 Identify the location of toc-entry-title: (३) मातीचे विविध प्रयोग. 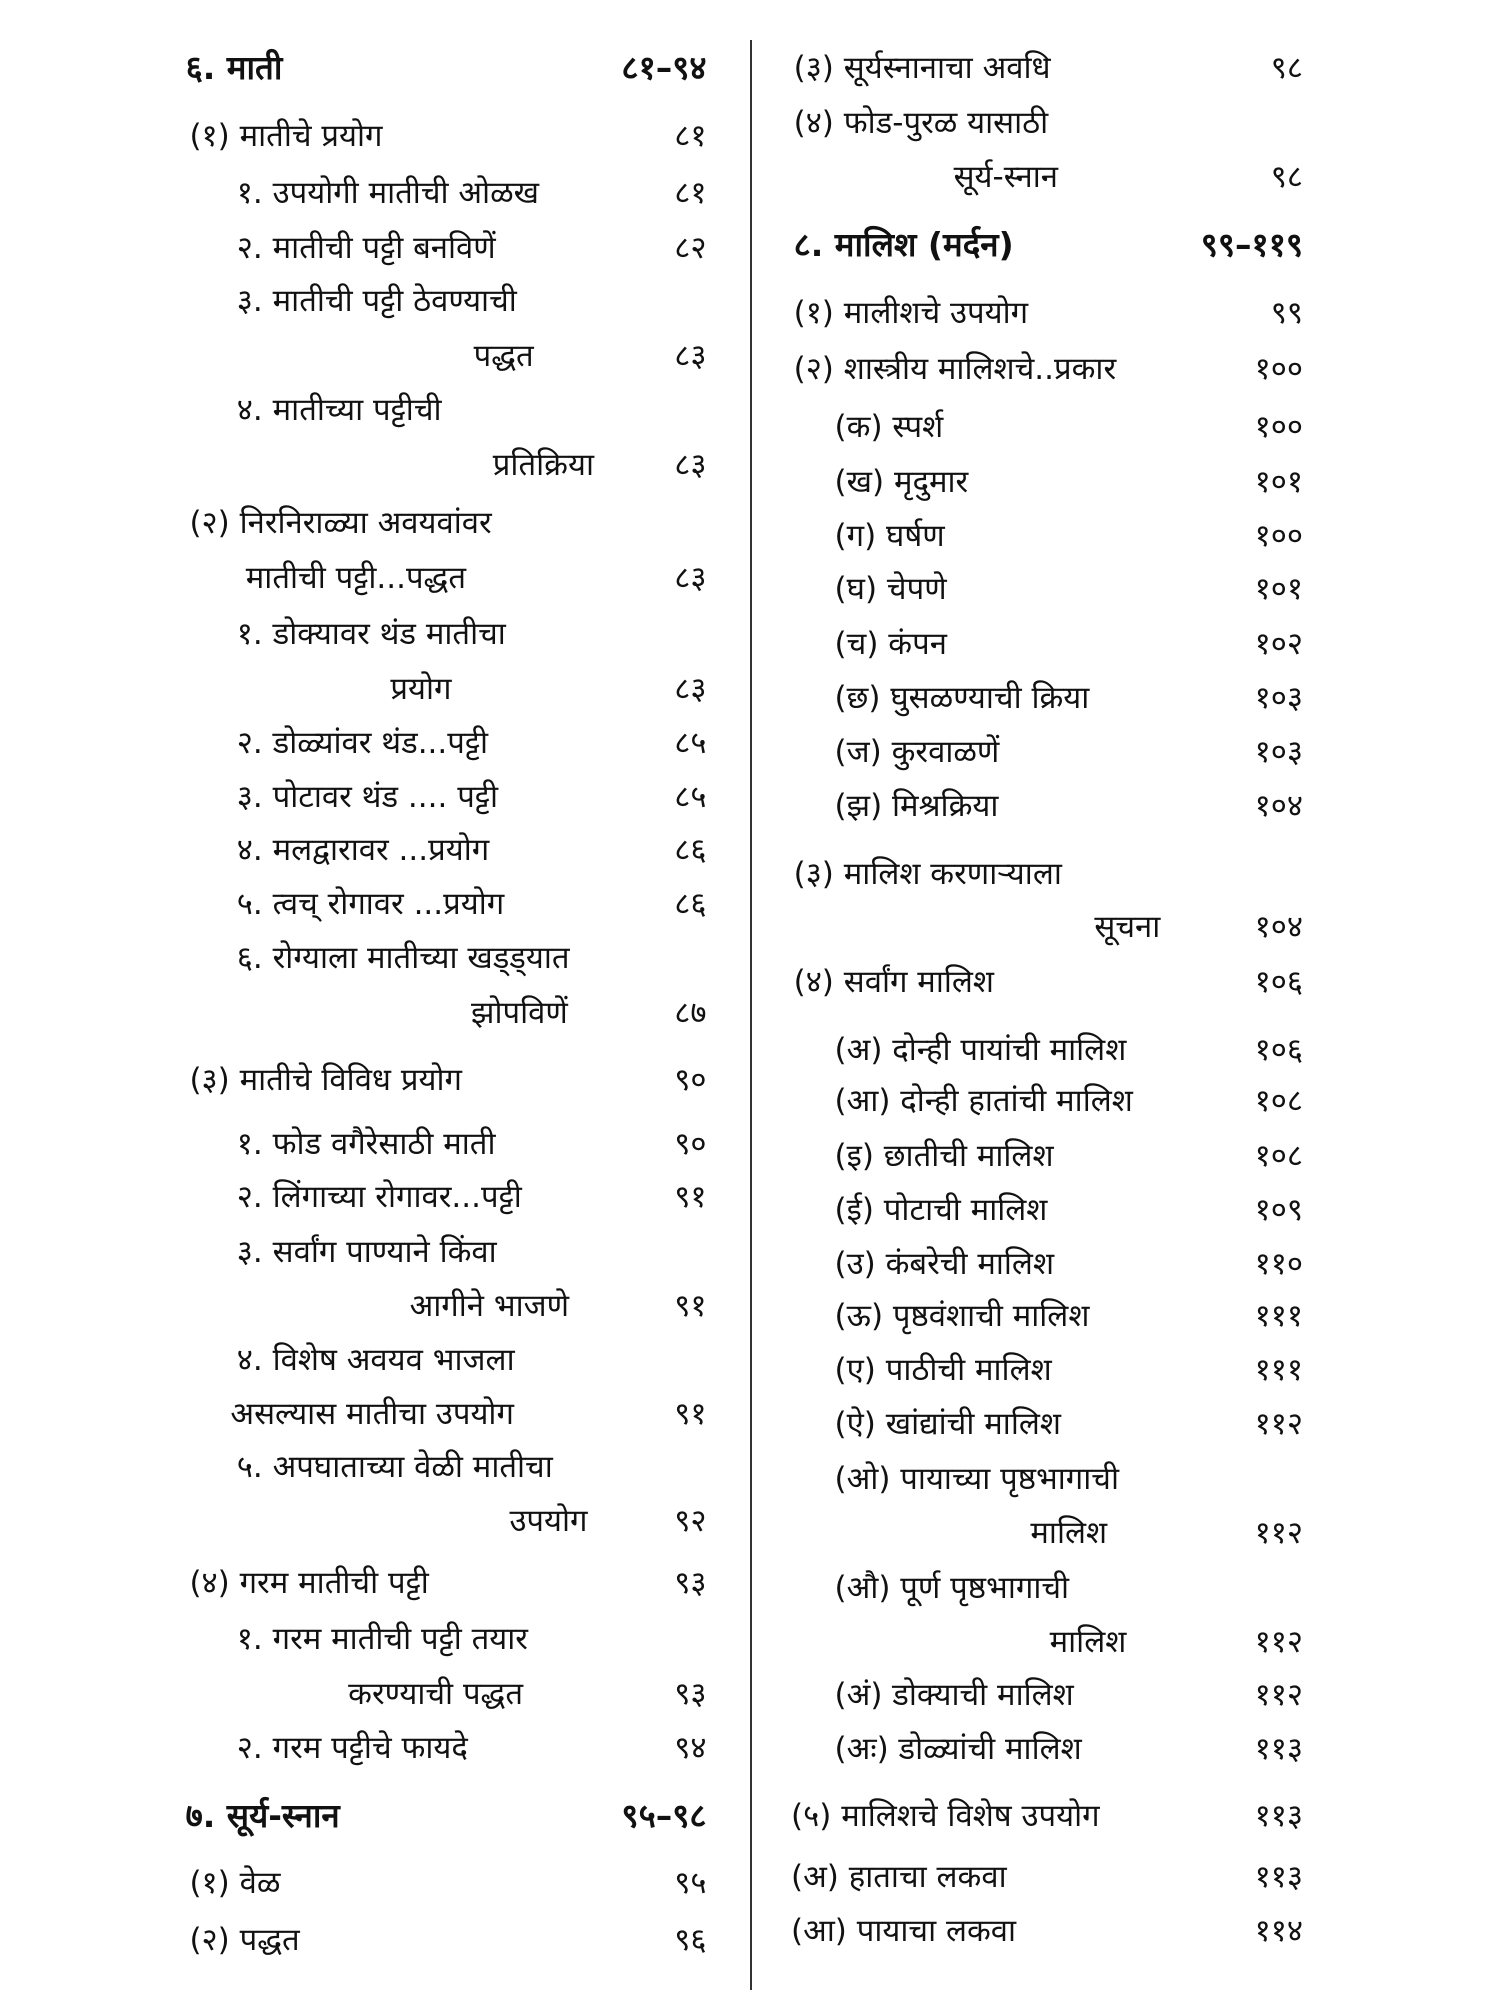
(325, 1079).